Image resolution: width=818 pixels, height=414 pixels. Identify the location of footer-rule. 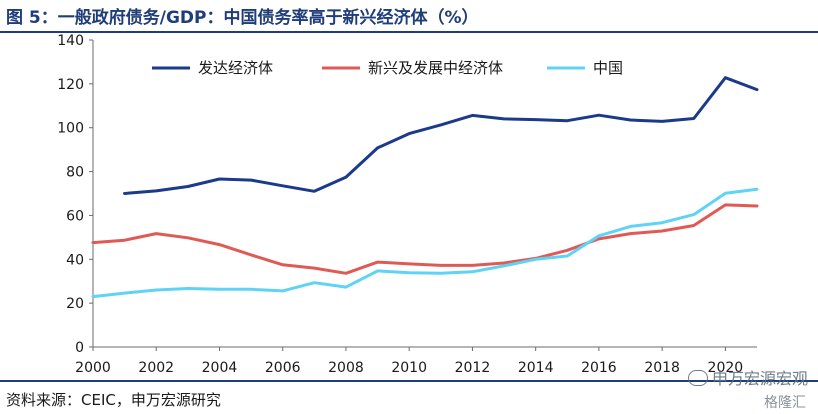
(409, 381).